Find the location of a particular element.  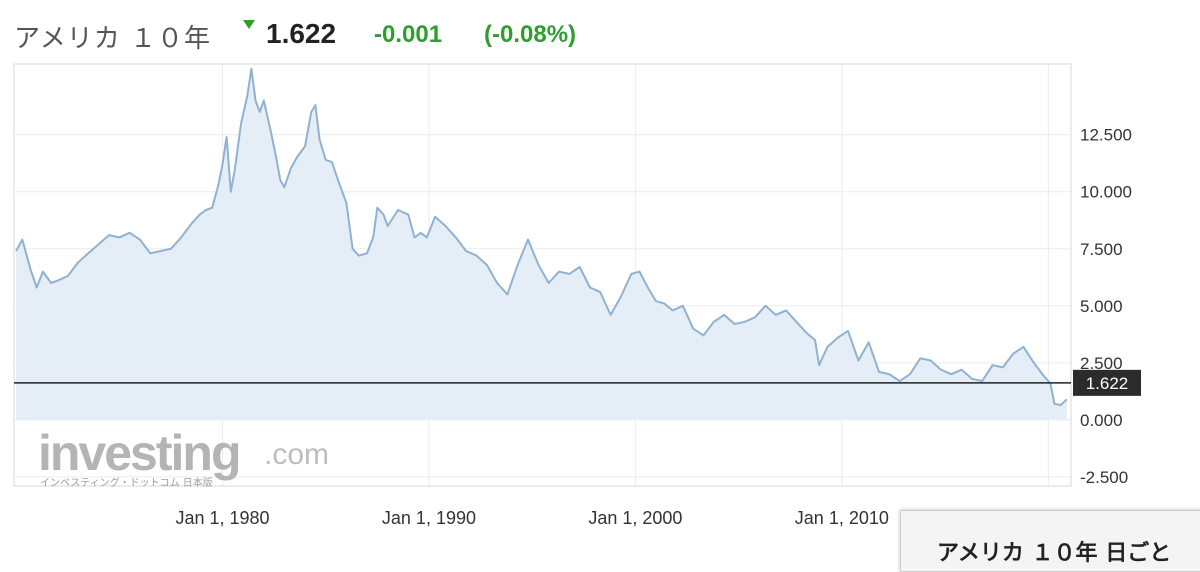

y-tick-label: 10.000 is located at coordinates (1106, 192).